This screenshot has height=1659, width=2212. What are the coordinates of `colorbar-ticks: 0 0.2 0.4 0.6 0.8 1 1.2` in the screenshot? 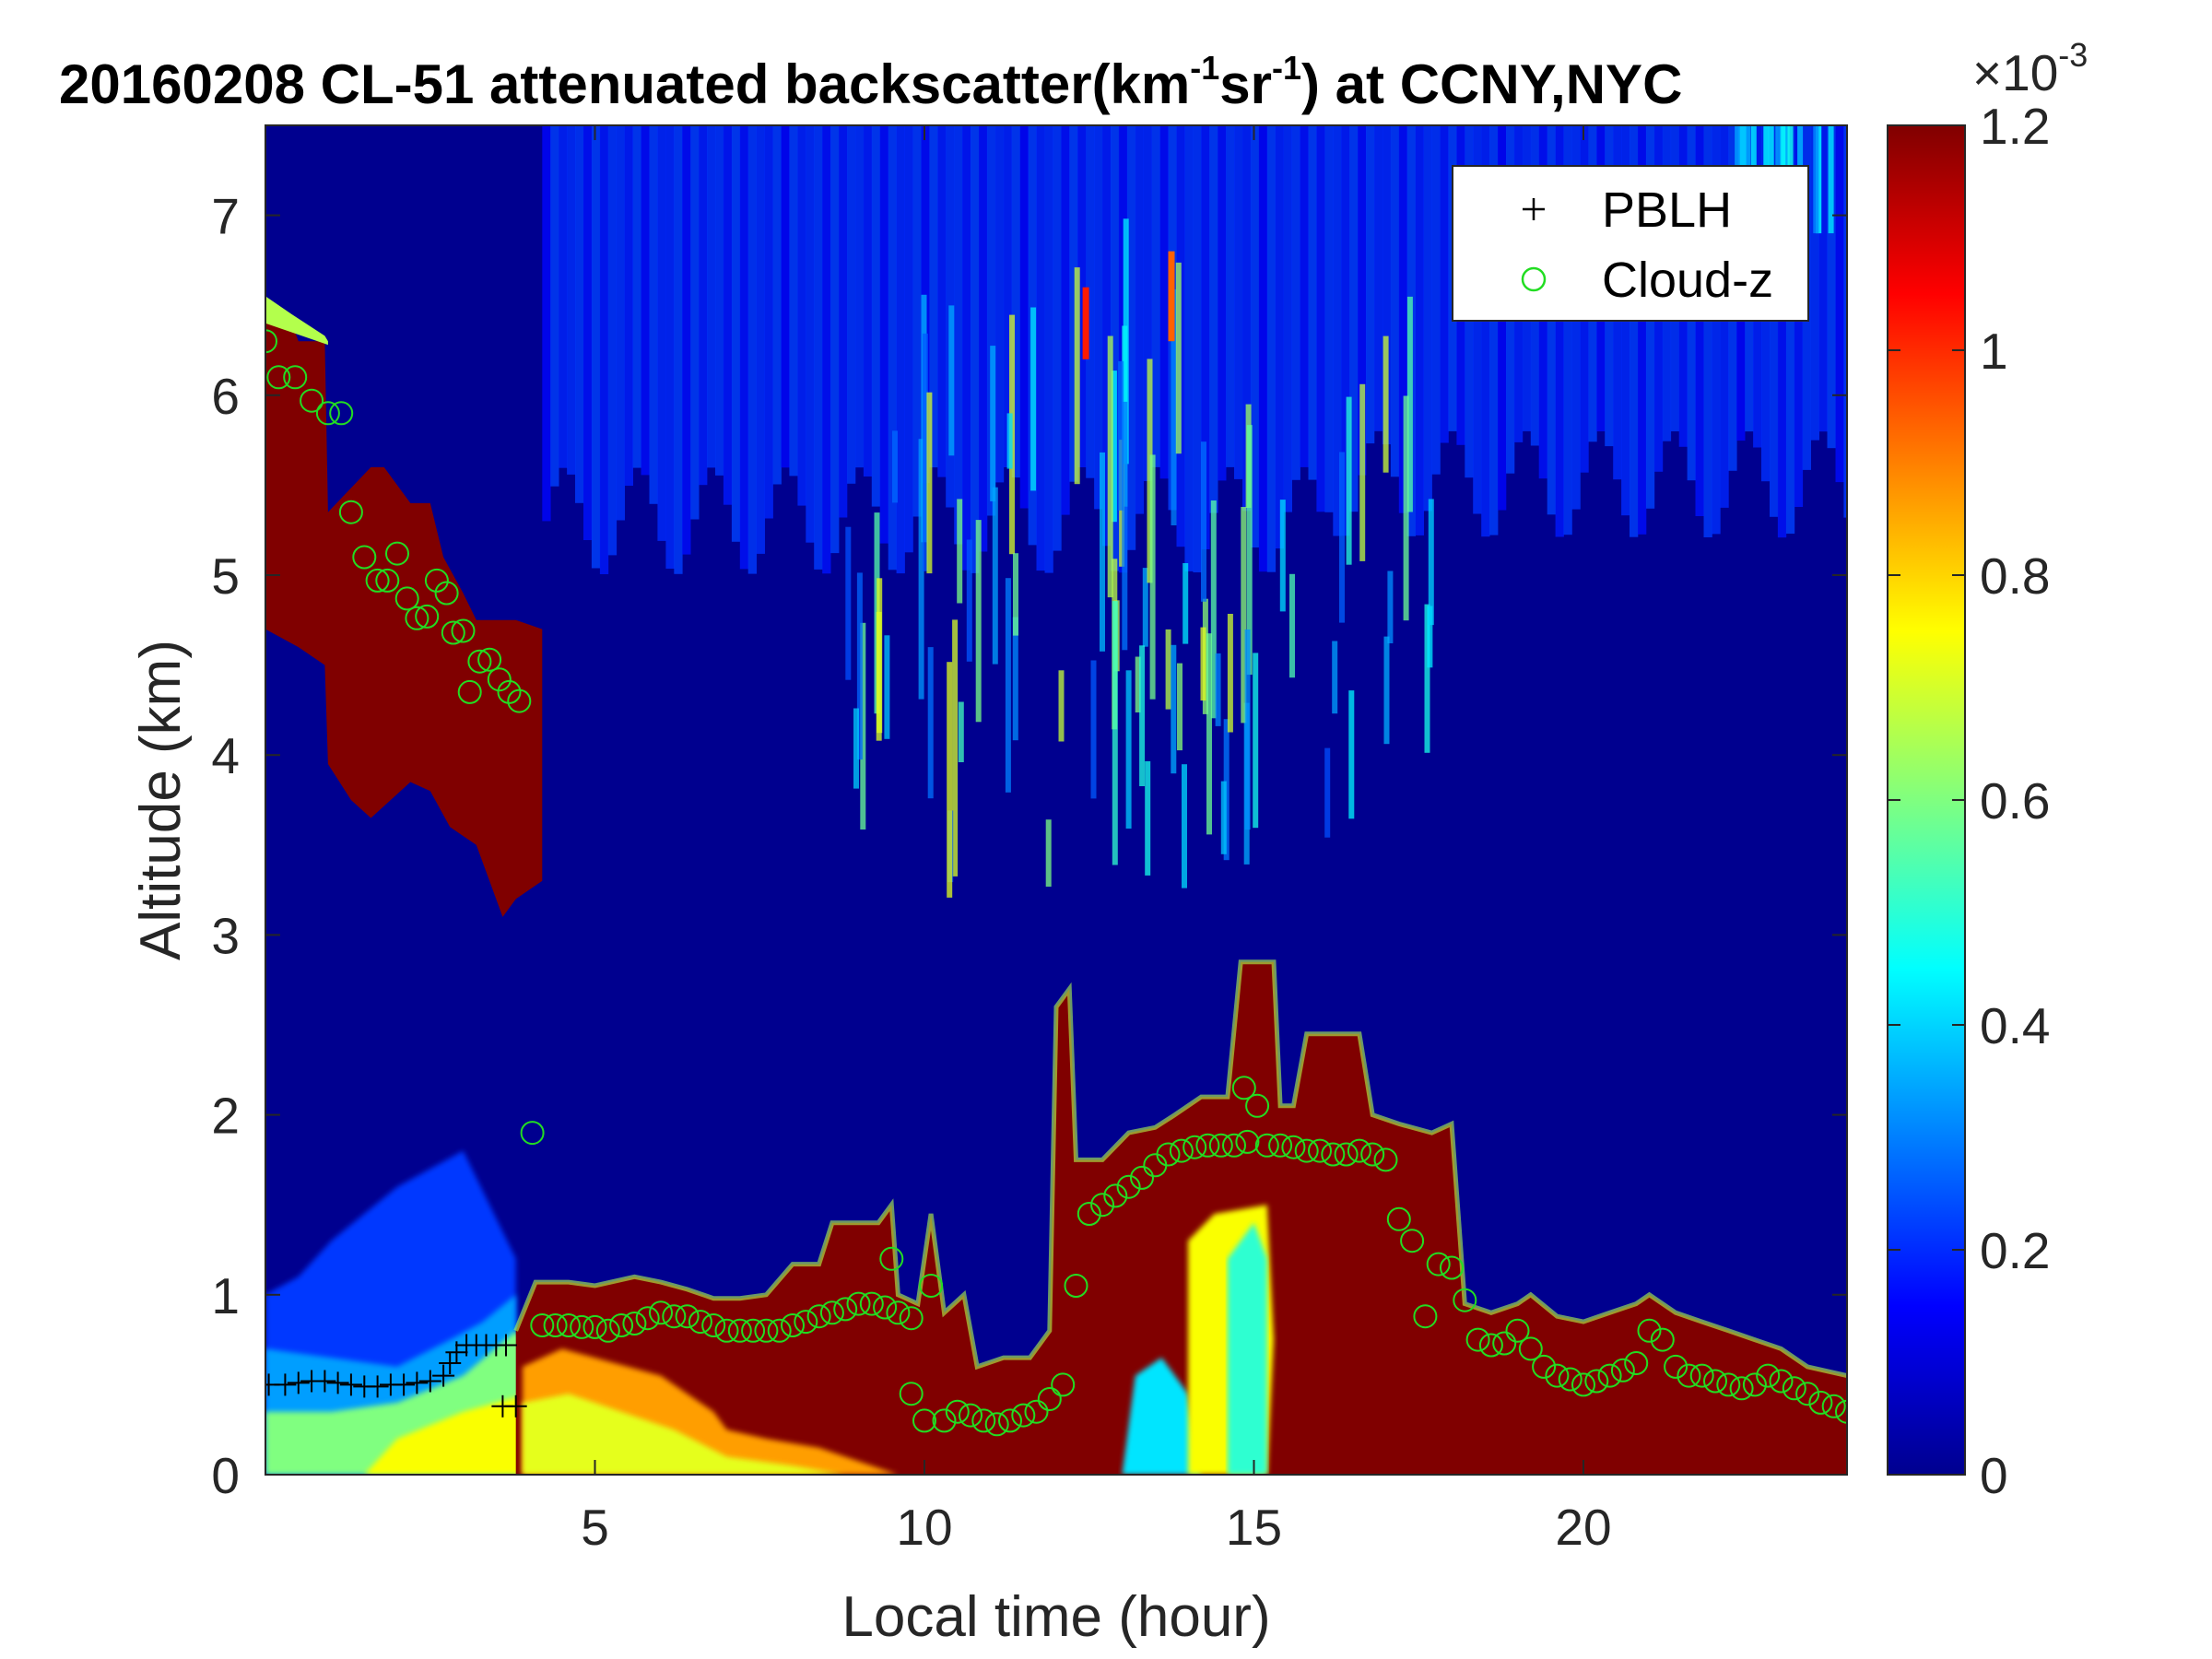 It's located at (1969, 801).